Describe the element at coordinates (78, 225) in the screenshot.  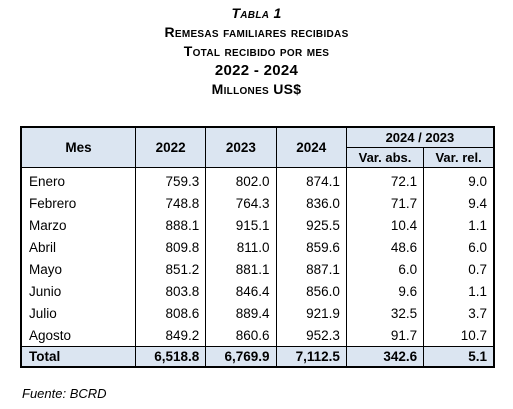
I see `month-cell: Marzo` at that location.